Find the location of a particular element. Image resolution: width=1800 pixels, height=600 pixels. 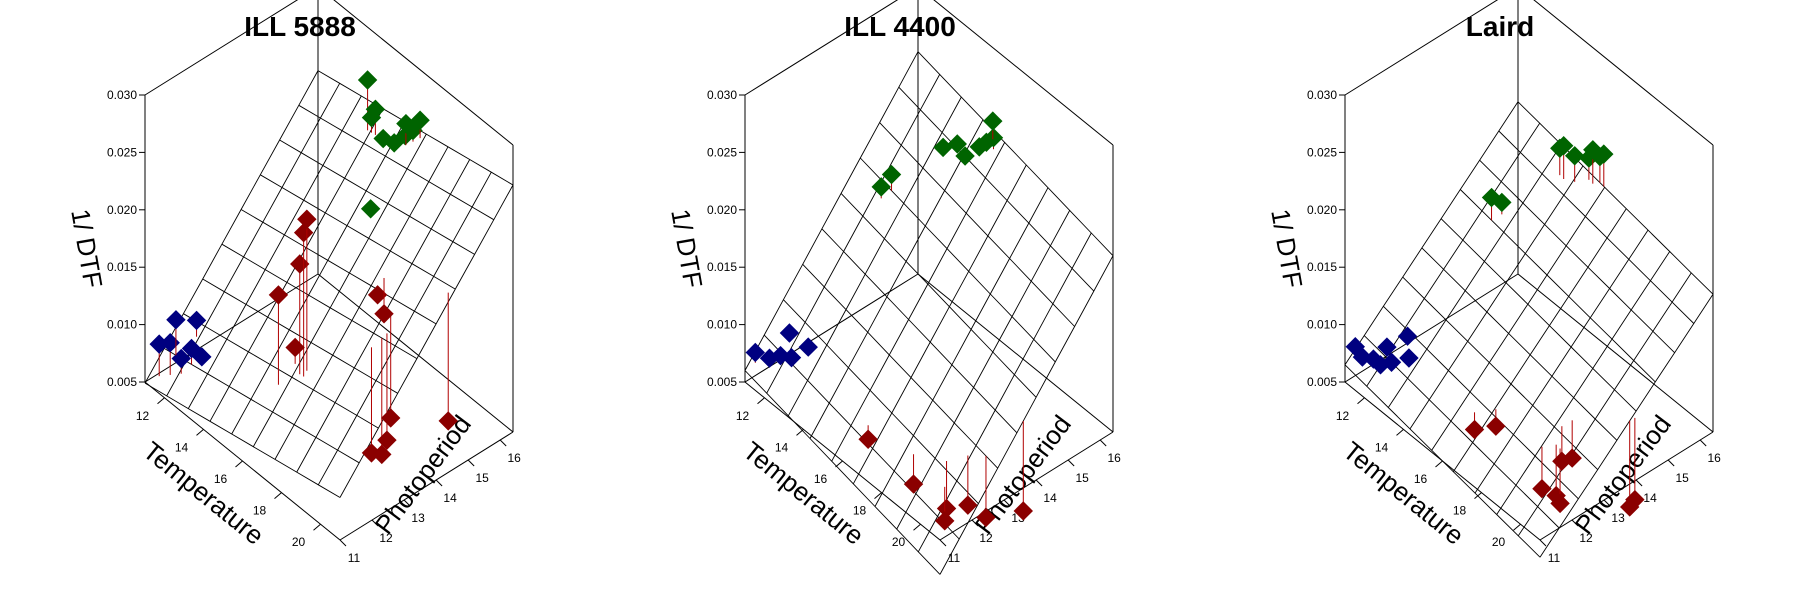

temperature-tick-label: 16 is located at coordinates (221, 479).